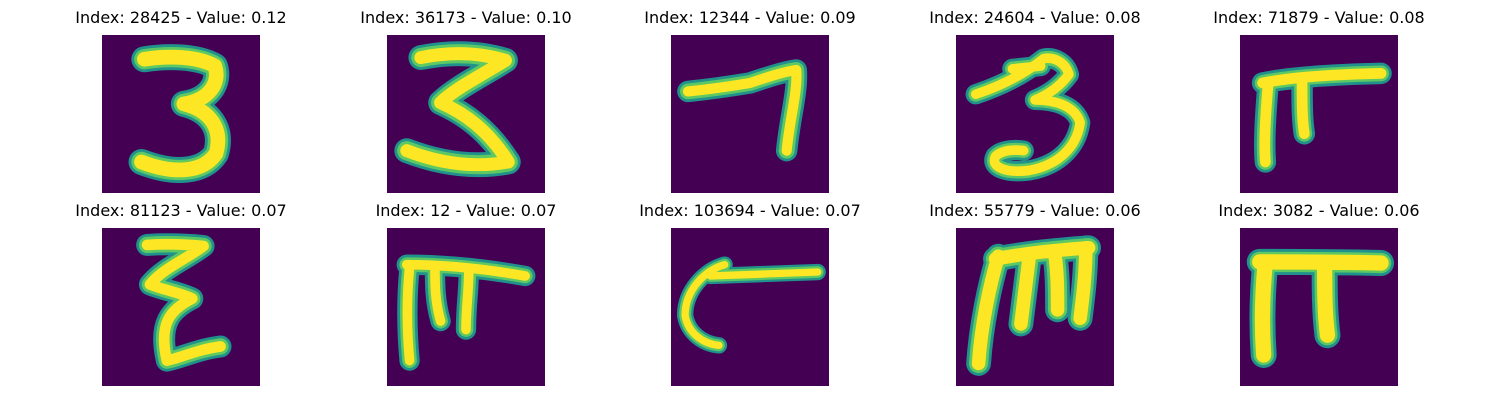  Describe the element at coordinates (466, 17) in the screenshot. I see `panel-title: Index: 36173 - Value: 0.10` at that location.